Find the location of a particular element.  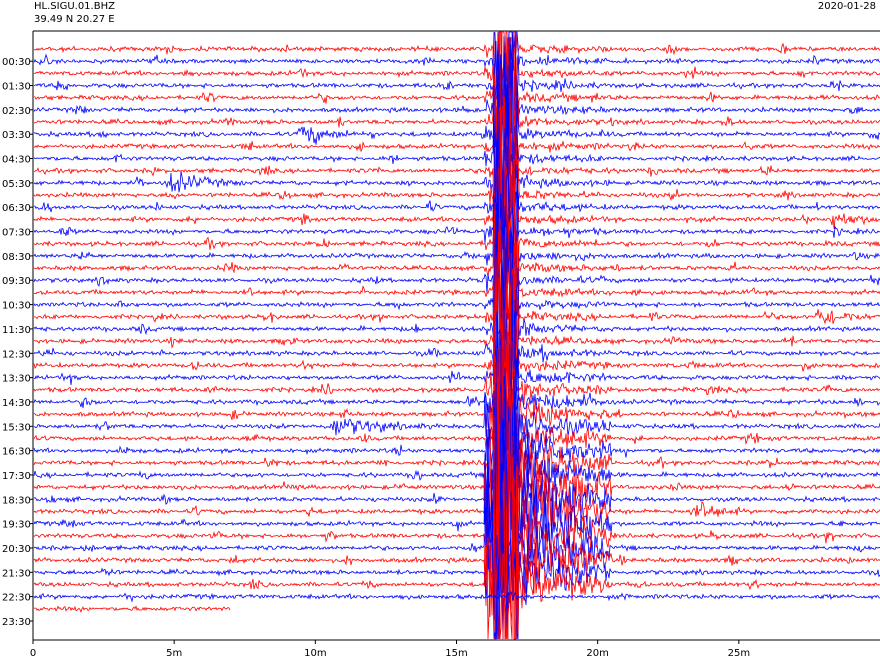

x-tick-label: 10m is located at coordinates (315, 653).